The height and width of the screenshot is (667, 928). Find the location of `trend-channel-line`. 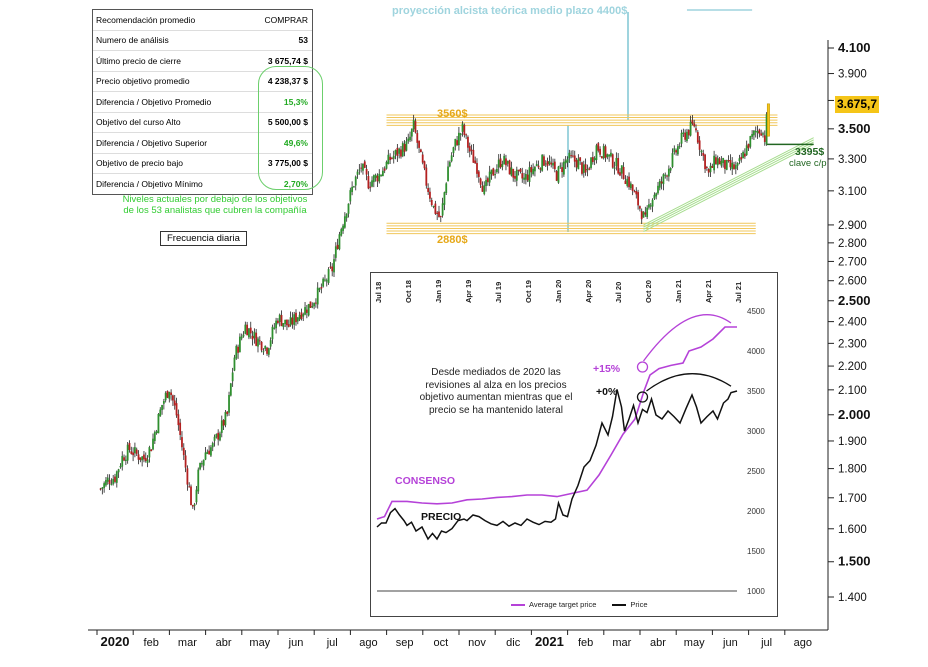

trend-channel-line is located at coordinates (728, 187).